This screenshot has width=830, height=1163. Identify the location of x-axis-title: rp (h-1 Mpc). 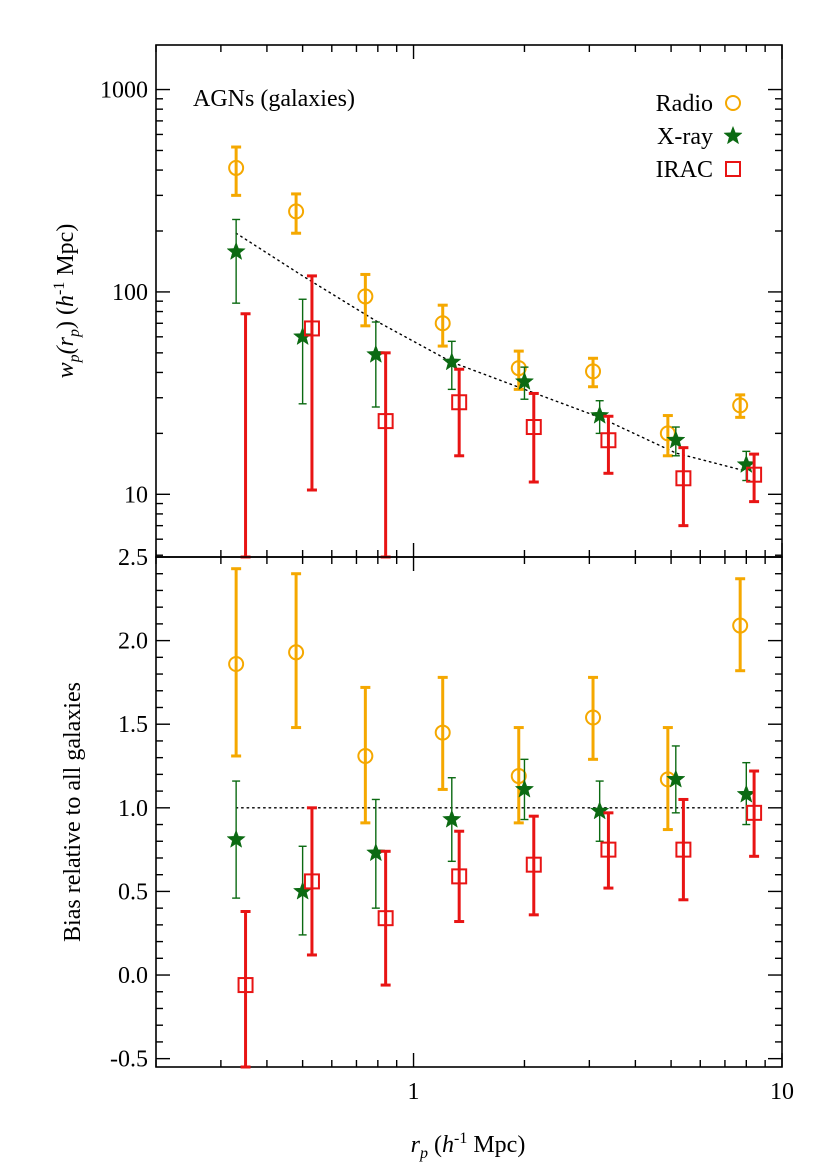
(468, 1146).